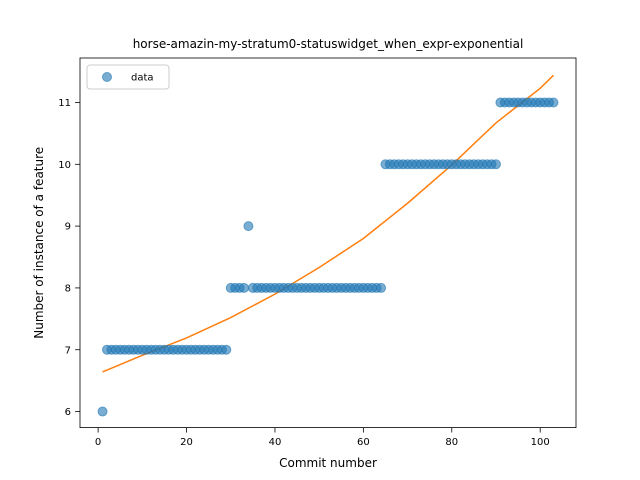 The image size is (640, 480). I want to click on y-tick-label: 10, so click(64, 165).